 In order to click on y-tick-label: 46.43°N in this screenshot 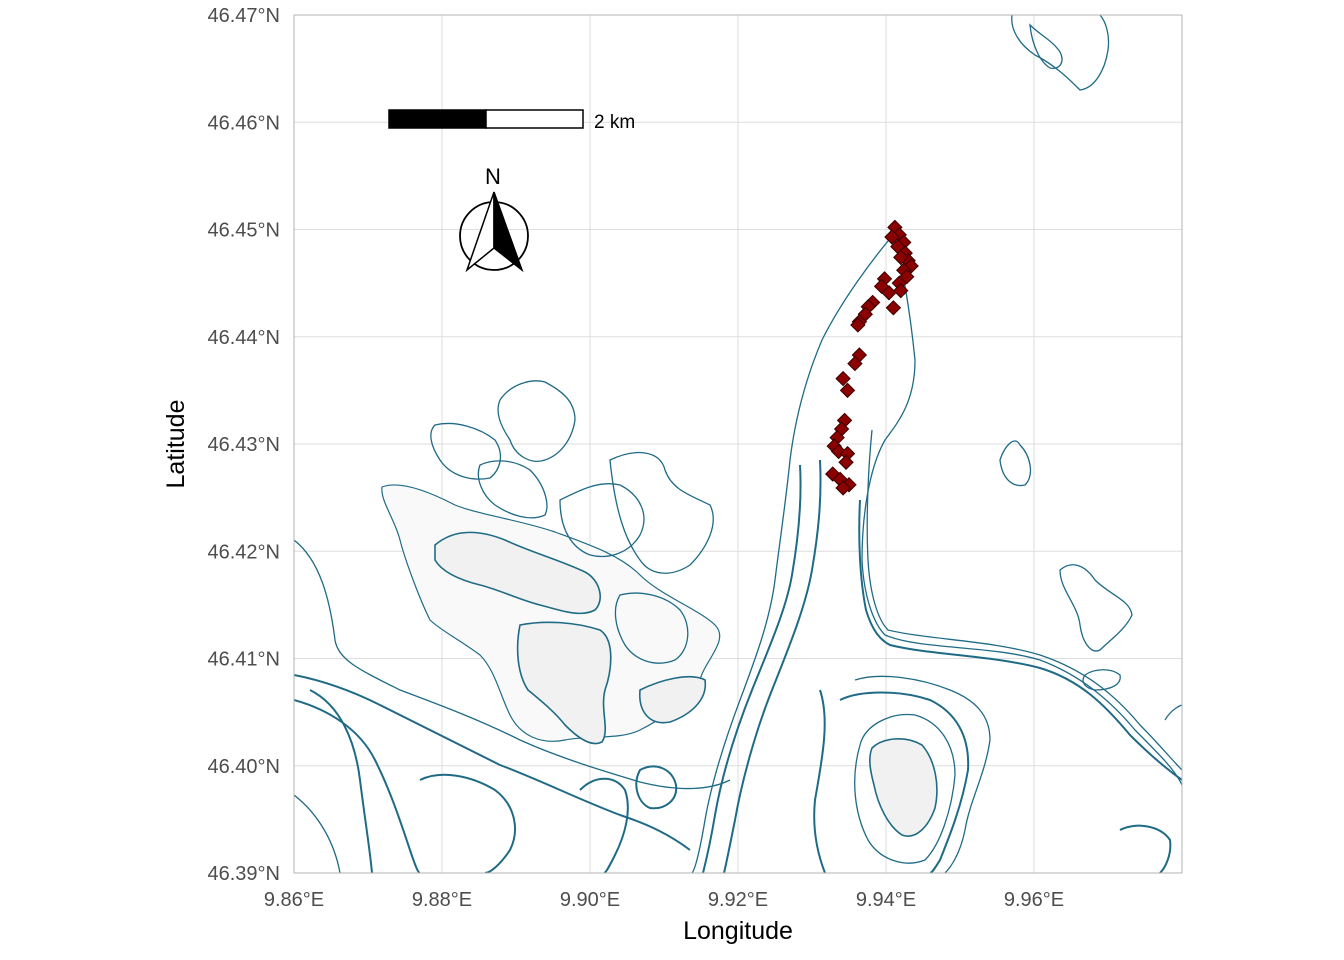, I will do `click(244, 445)`.